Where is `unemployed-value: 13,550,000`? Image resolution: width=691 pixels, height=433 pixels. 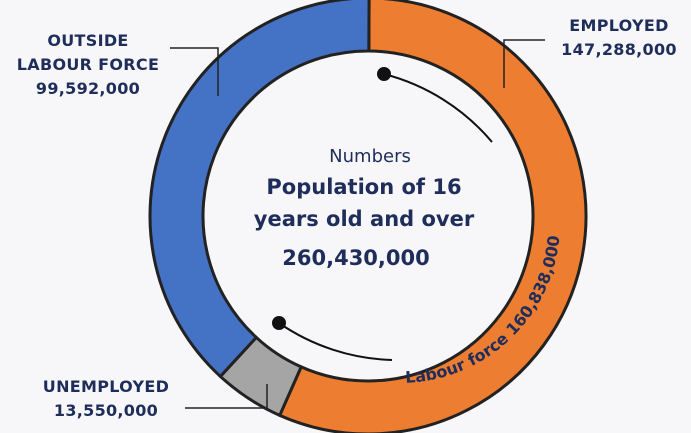 unemployed-value: 13,550,000 is located at coordinates (106, 410).